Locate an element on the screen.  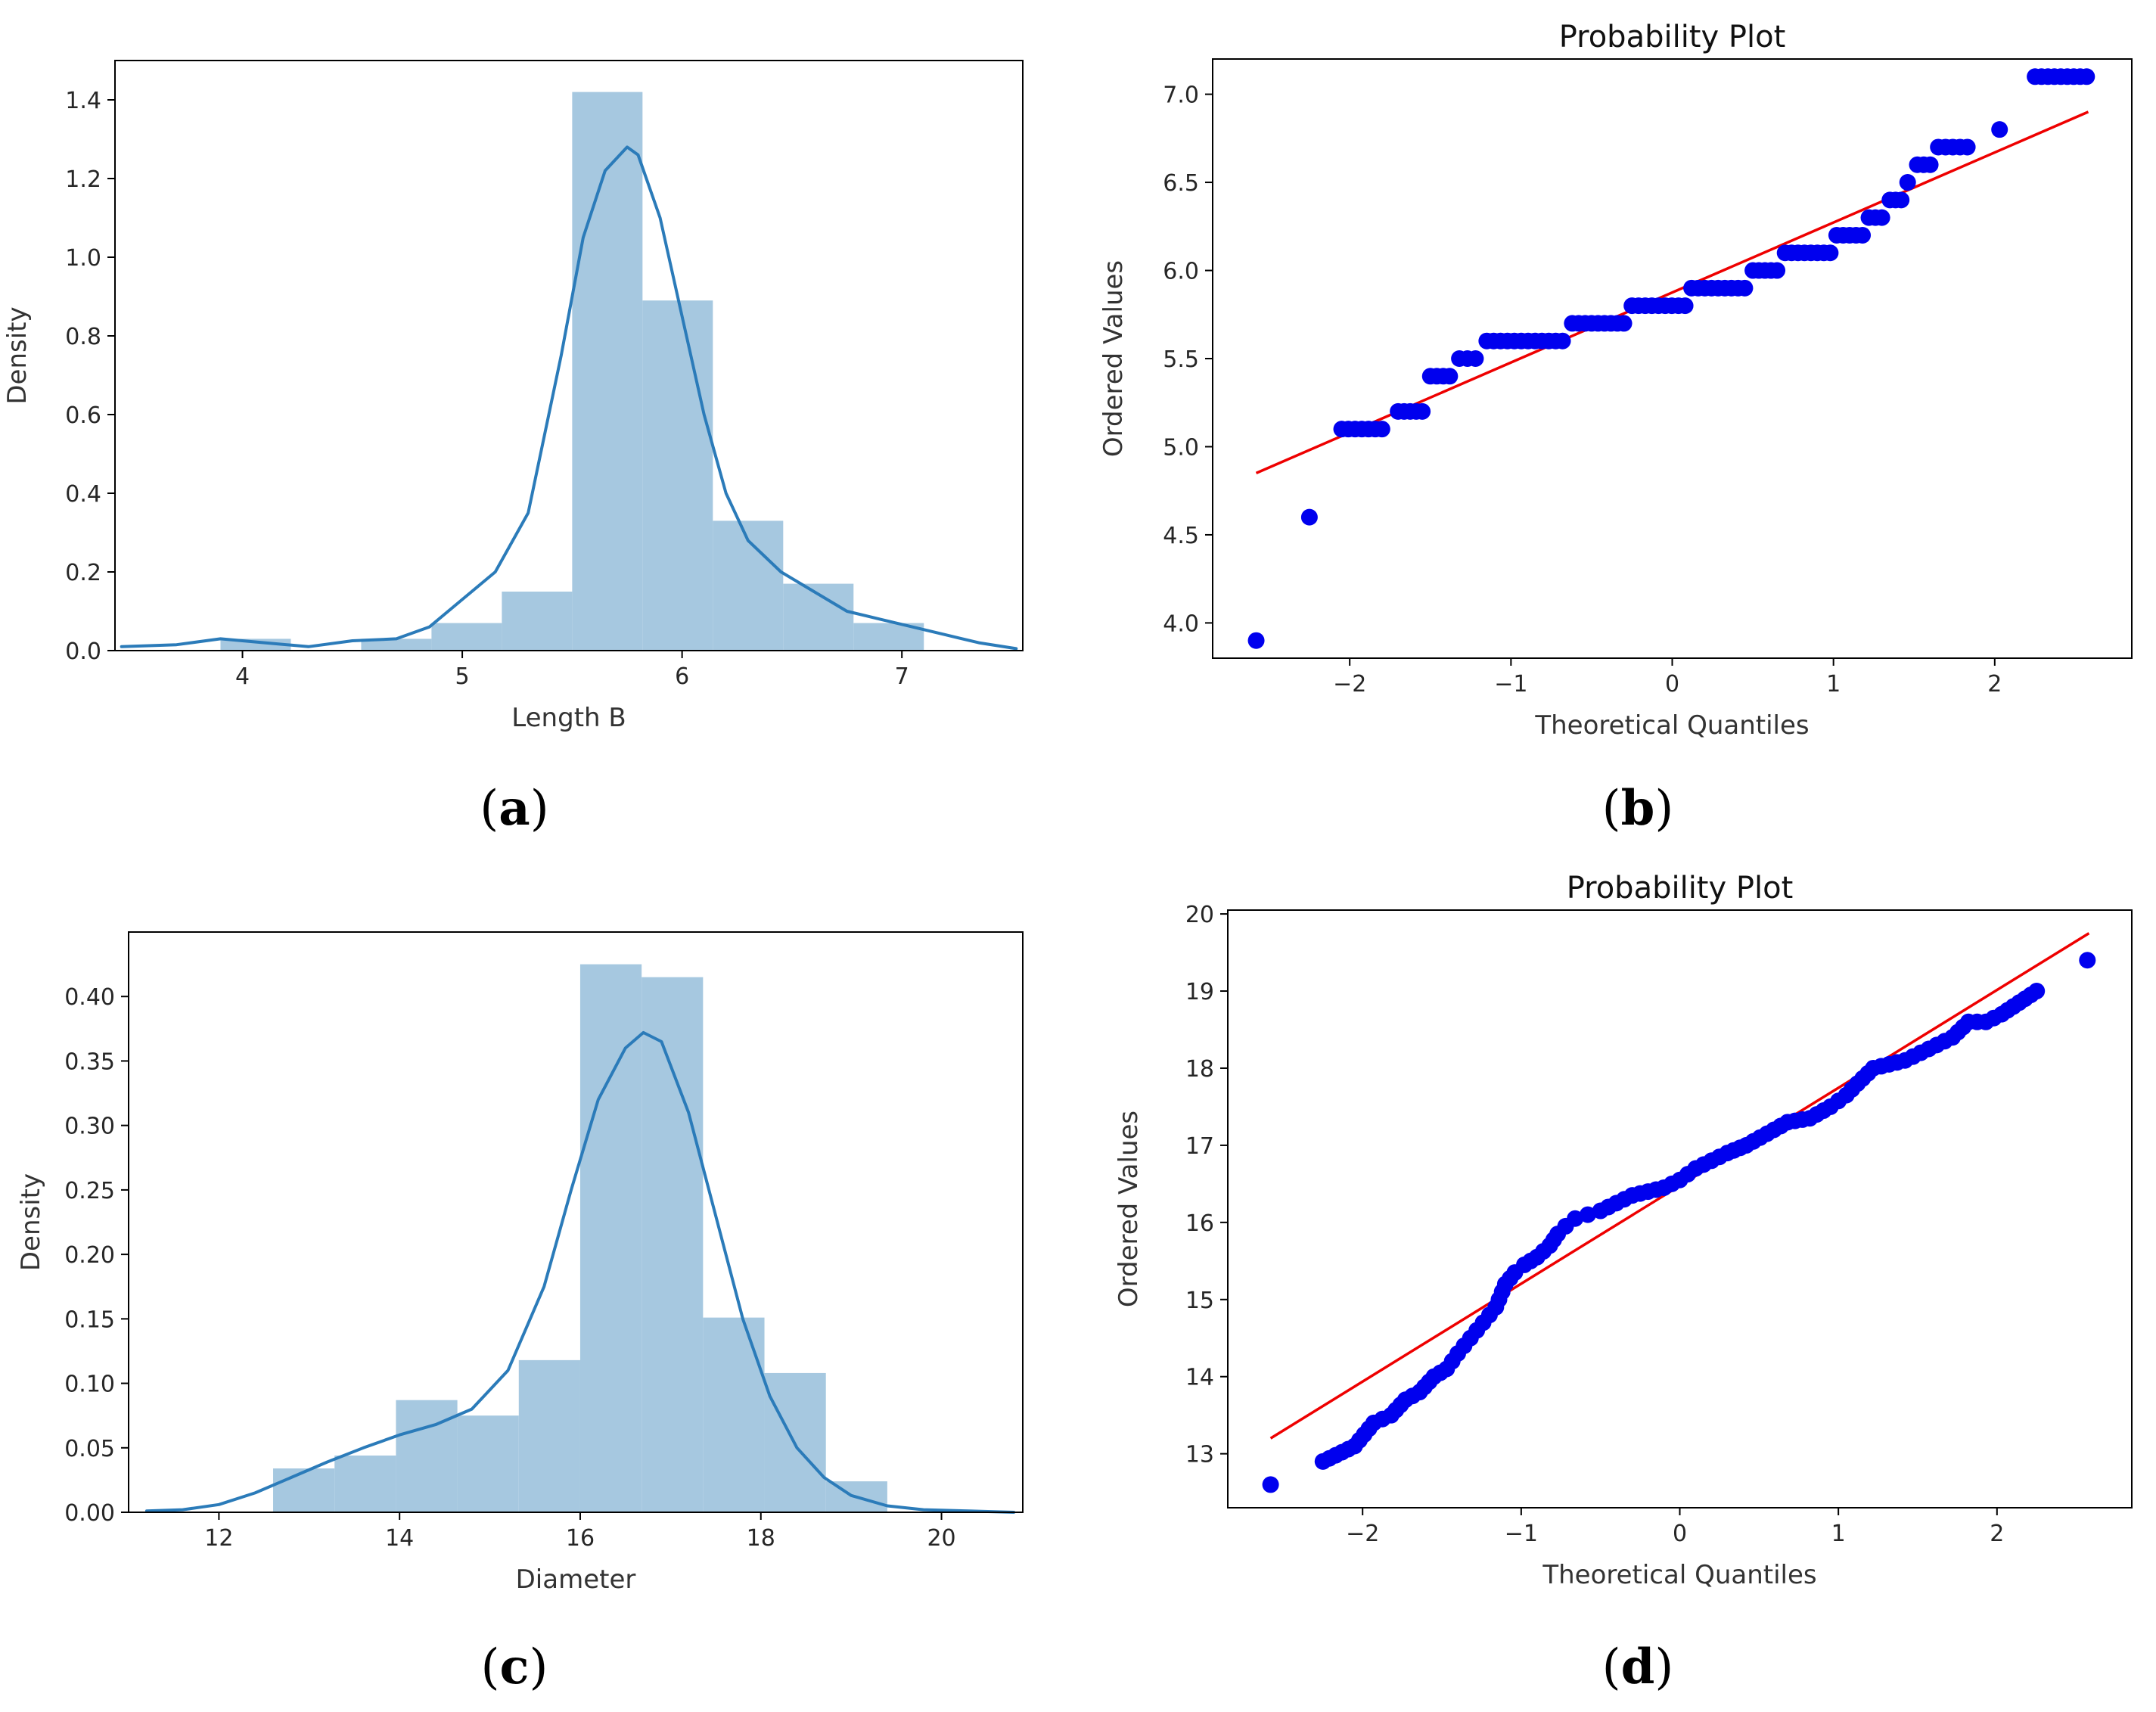
chart-d-ytick-label-5: 18 is located at coordinates (1199, 1069).